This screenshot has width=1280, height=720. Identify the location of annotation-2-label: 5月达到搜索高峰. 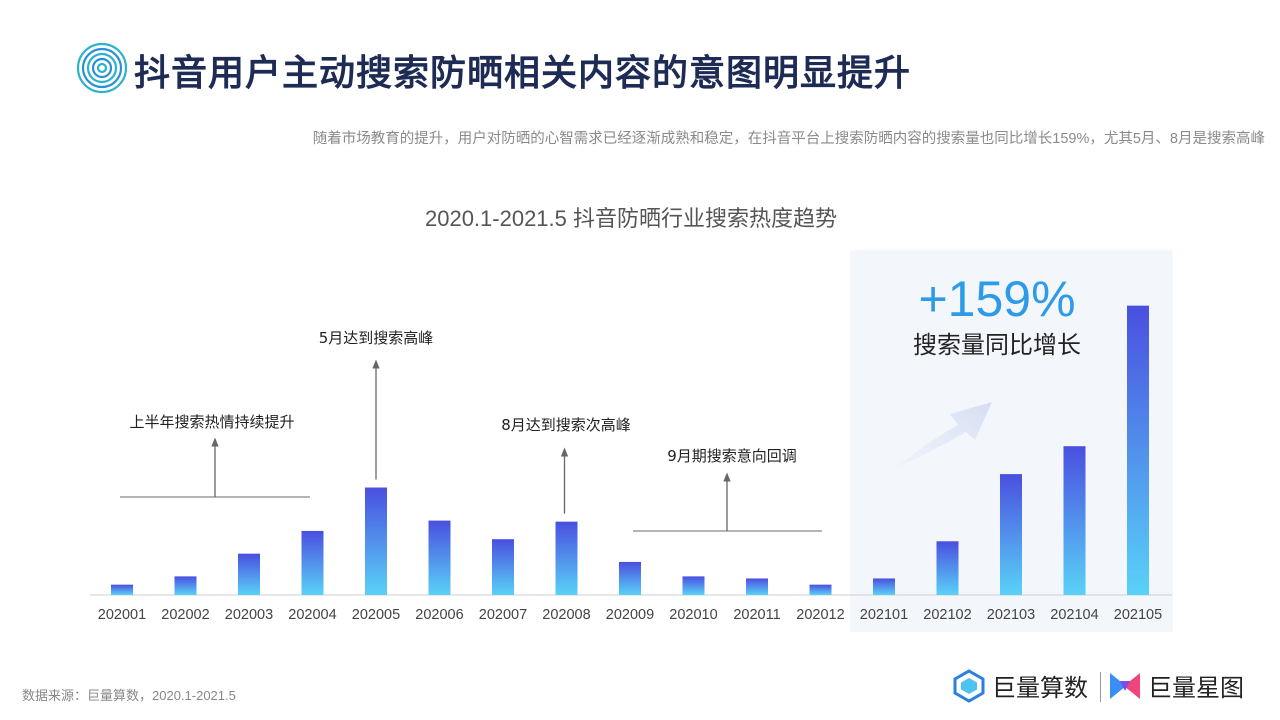
(376, 338).